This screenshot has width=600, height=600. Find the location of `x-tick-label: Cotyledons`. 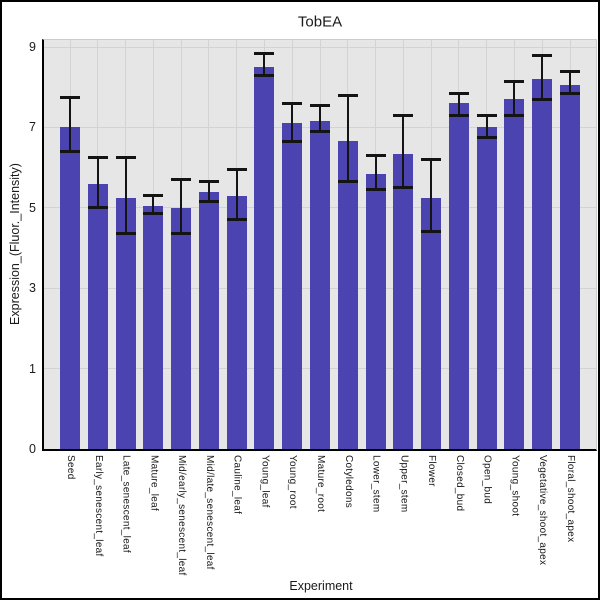

x-tick-label: Cotyledons is located at coordinates (348, 482).